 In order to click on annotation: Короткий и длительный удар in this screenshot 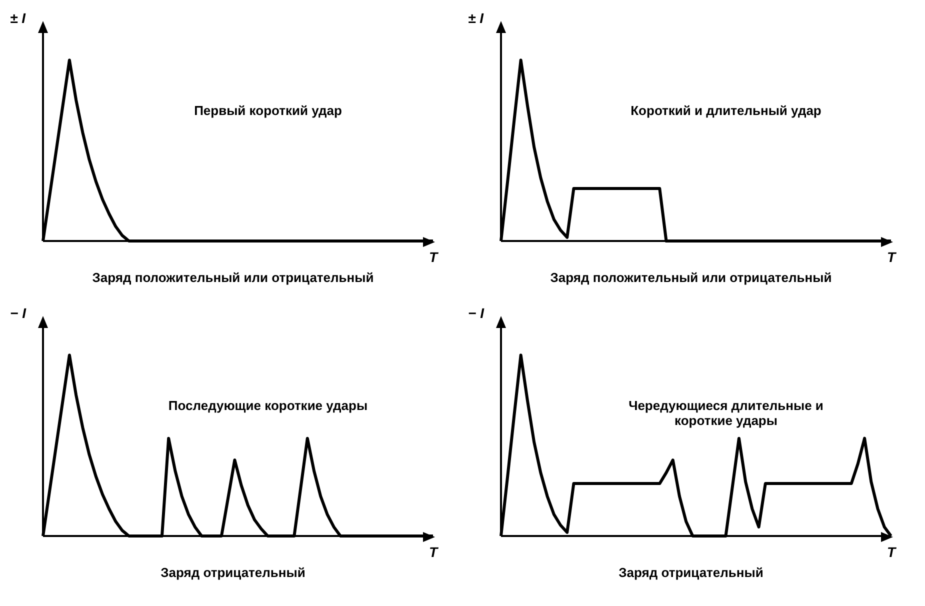, I will do `click(726, 110)`.